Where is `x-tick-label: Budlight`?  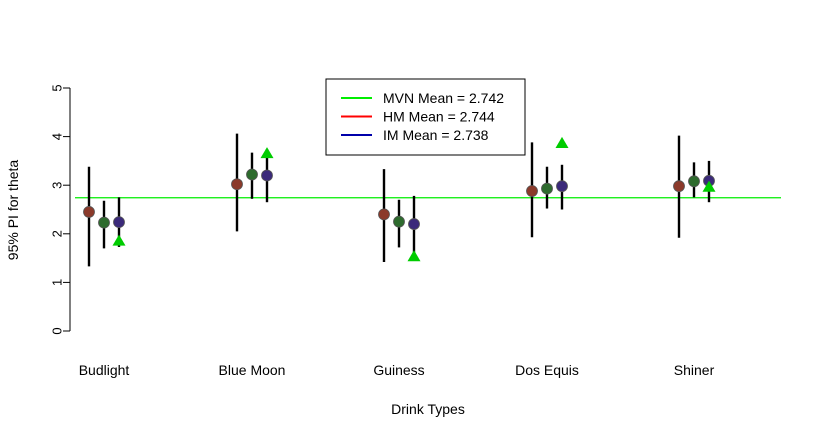
x-tick-label: Budlight is located at coordinates (104, 370).